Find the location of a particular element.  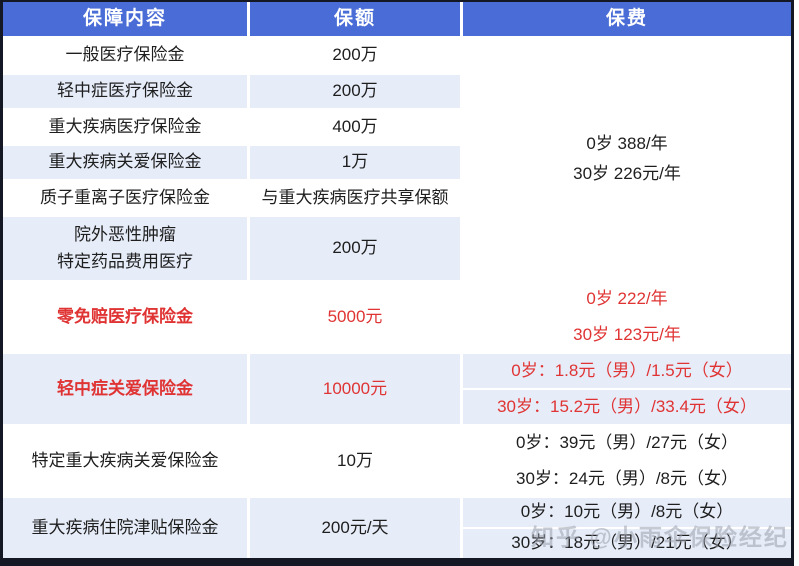

table-row-outpatient-tumor-drugs: 院外恶性肿瘤 特定药品费用医疗 200万 is located at coordinates (231, 248).